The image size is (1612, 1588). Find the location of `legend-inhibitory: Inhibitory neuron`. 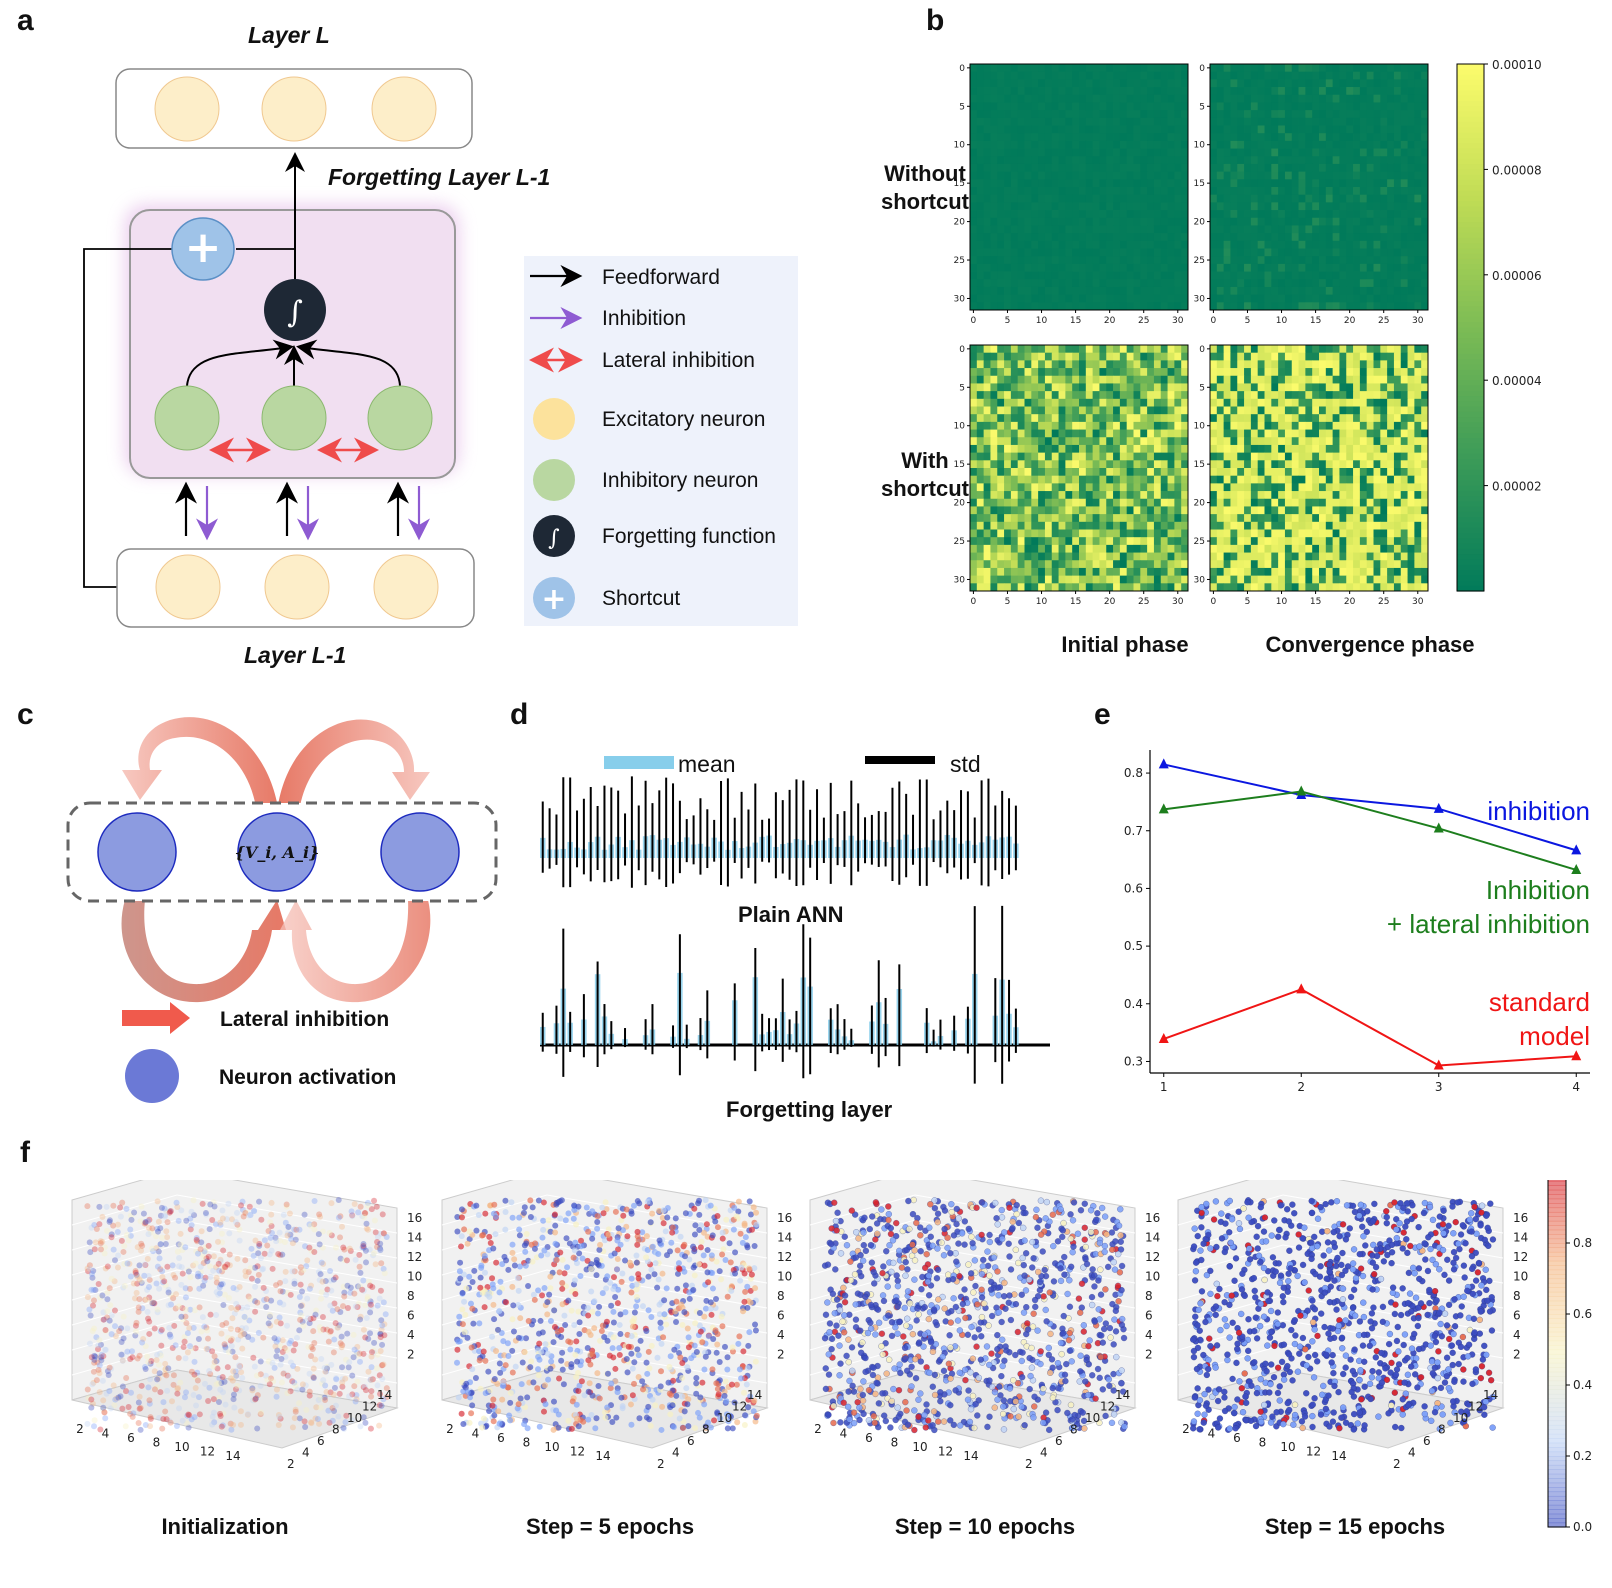

legend-inhibitory: Inhibitory neuron is located at coordinates (680, 480).